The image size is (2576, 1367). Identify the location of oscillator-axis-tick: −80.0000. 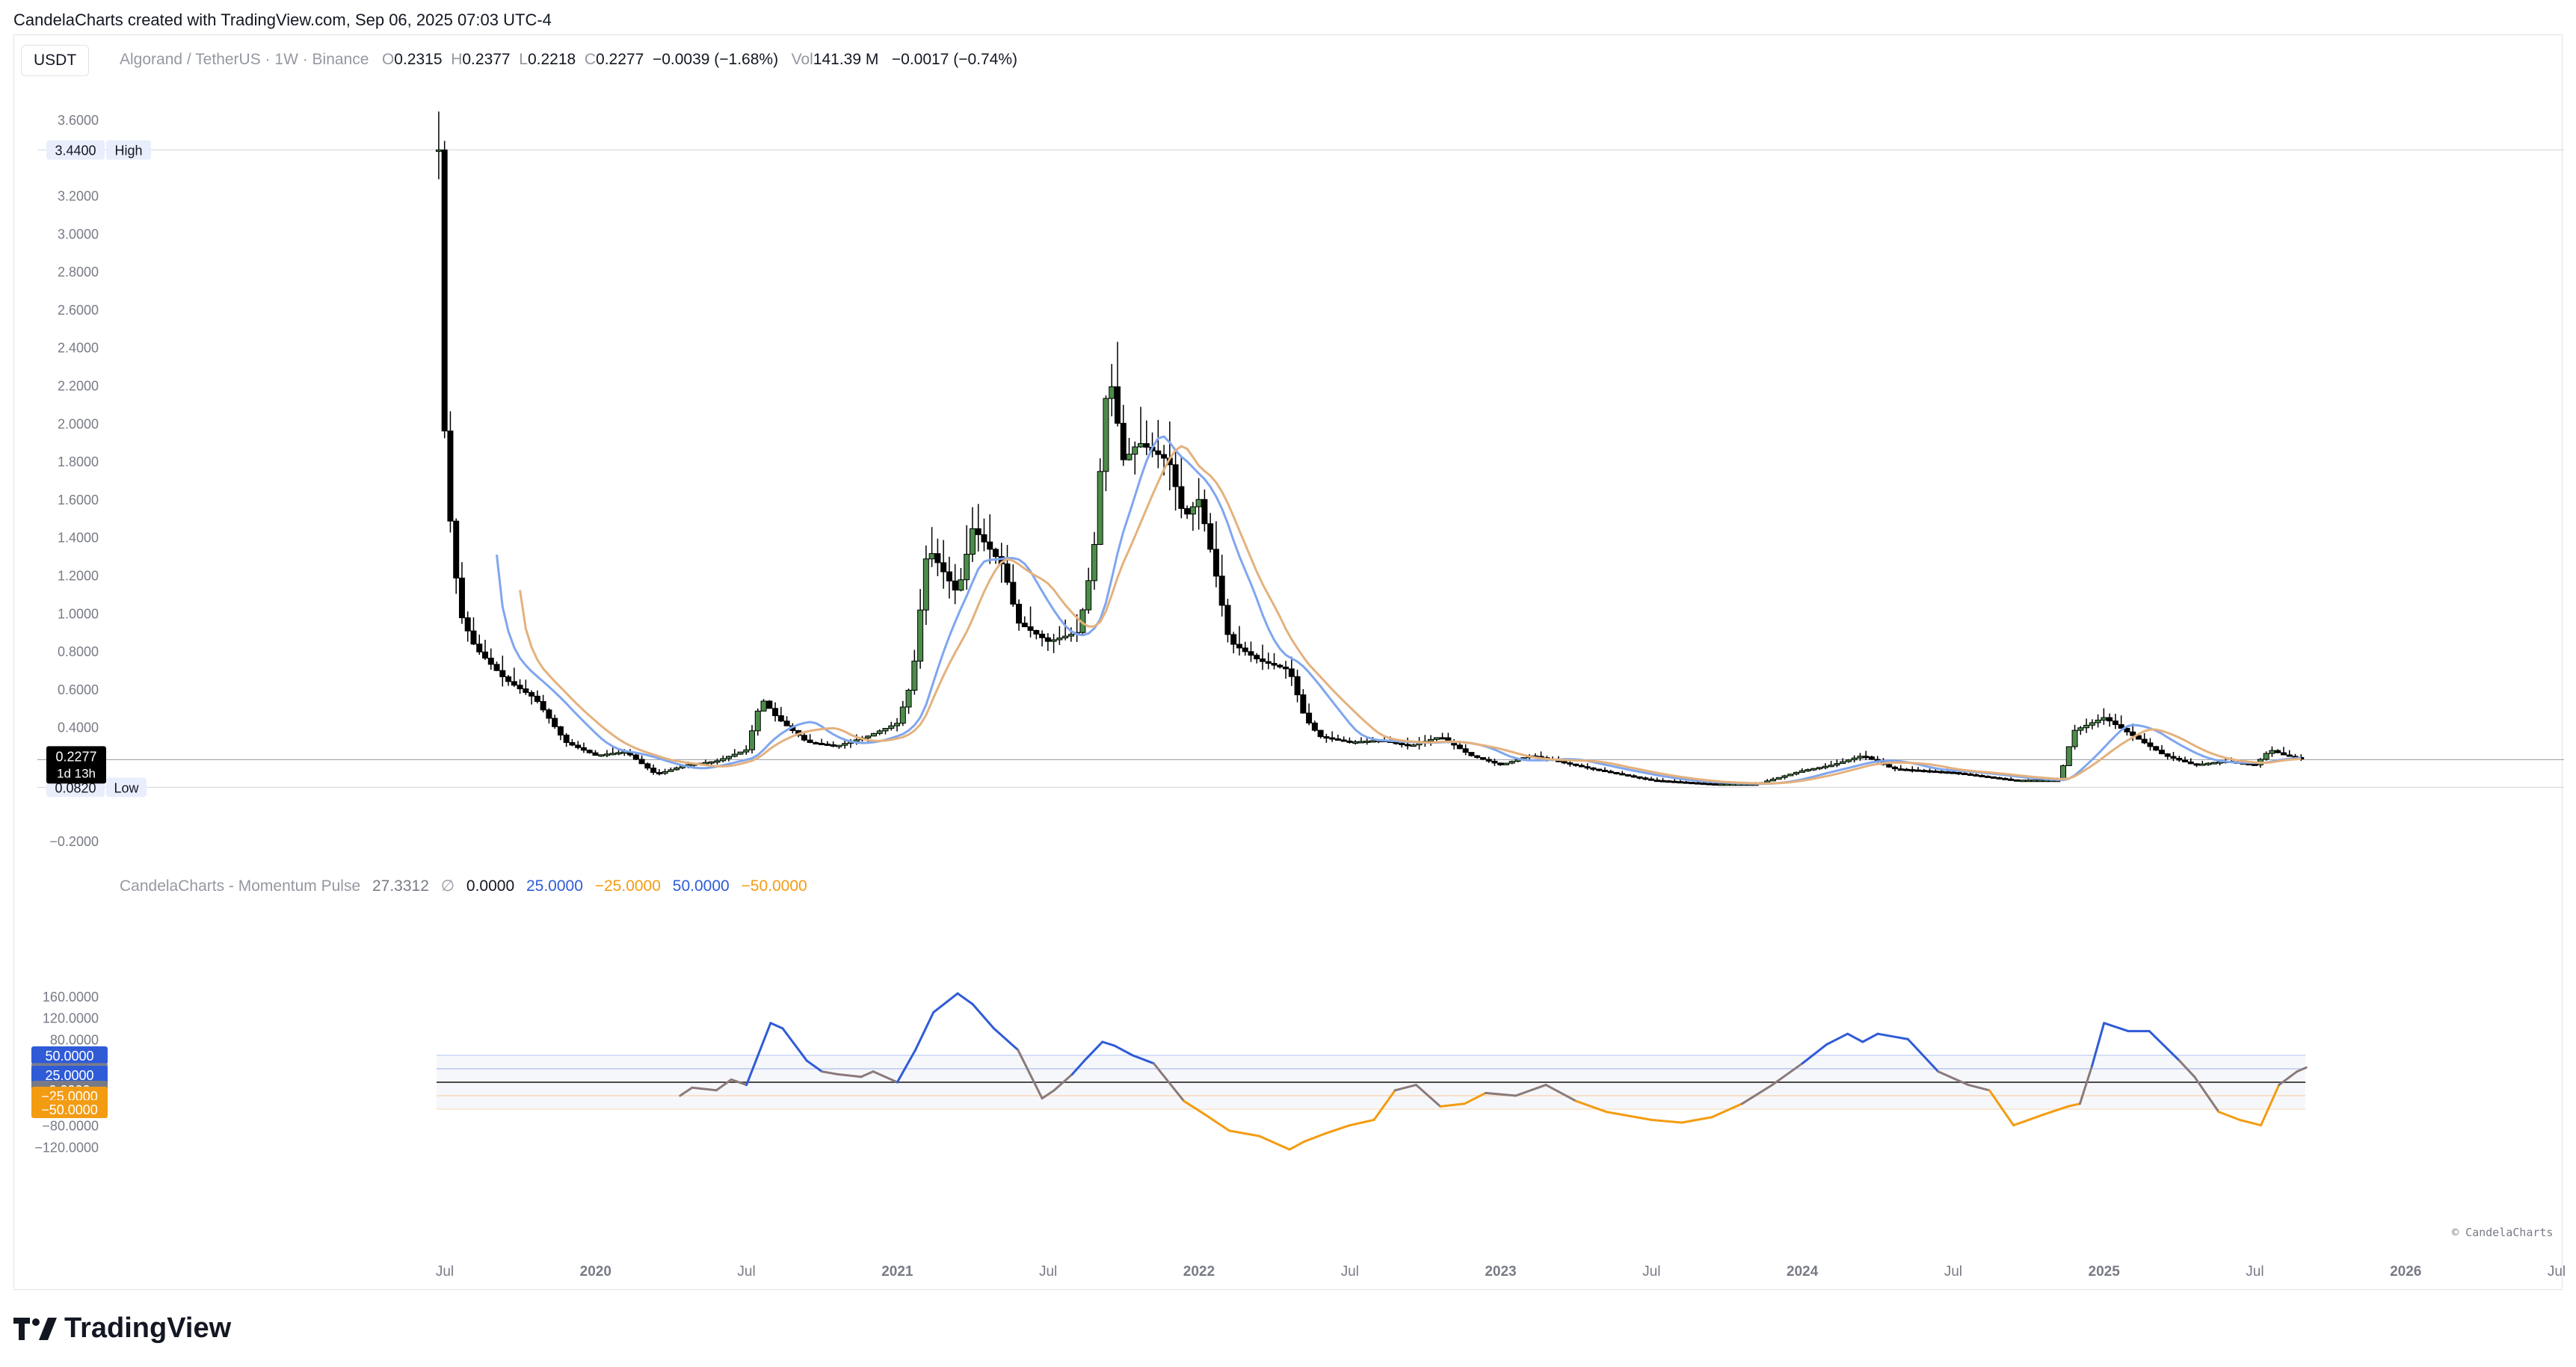
(70, 1126).